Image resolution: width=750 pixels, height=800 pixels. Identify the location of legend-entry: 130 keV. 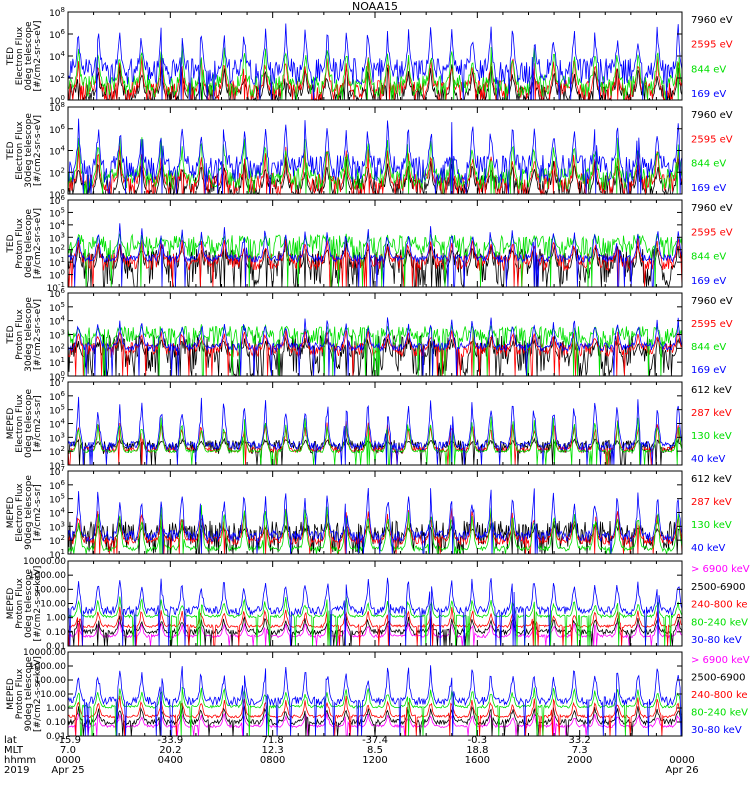
(711, 525).